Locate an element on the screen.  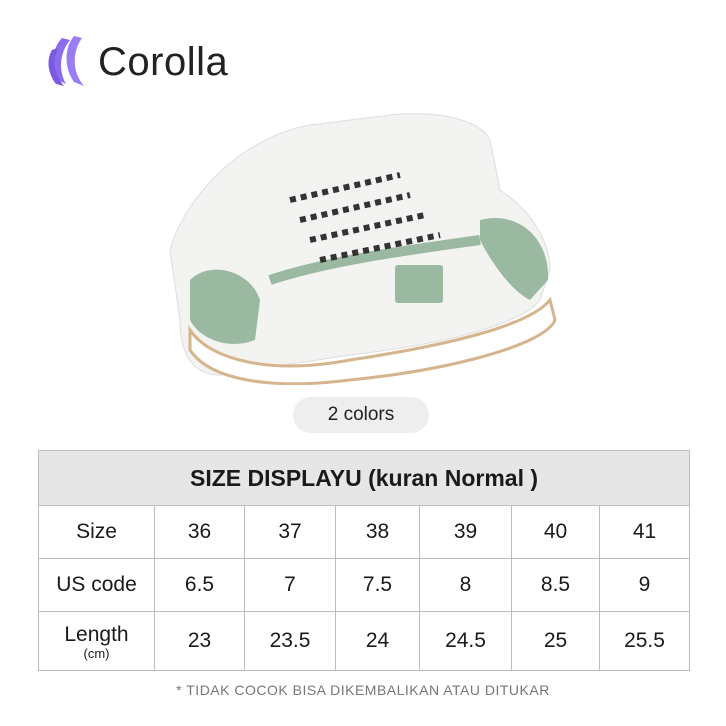
corolla-logo-icon is located at coordinates (66, 61).